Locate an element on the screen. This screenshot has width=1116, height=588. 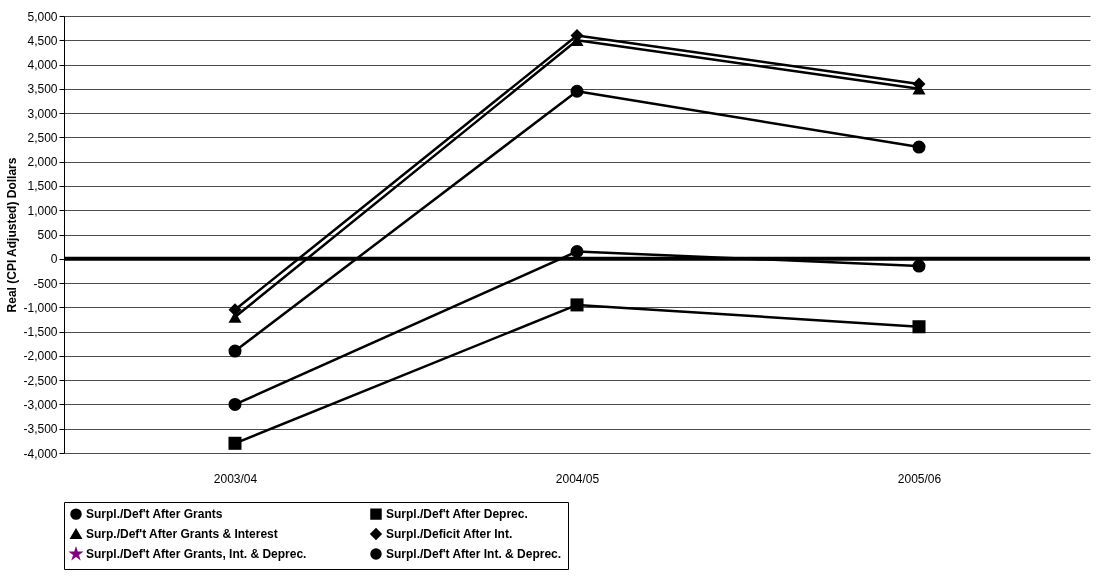
legend-label: Surpl./Deficit After Int. is located at coordinates (449, 534).